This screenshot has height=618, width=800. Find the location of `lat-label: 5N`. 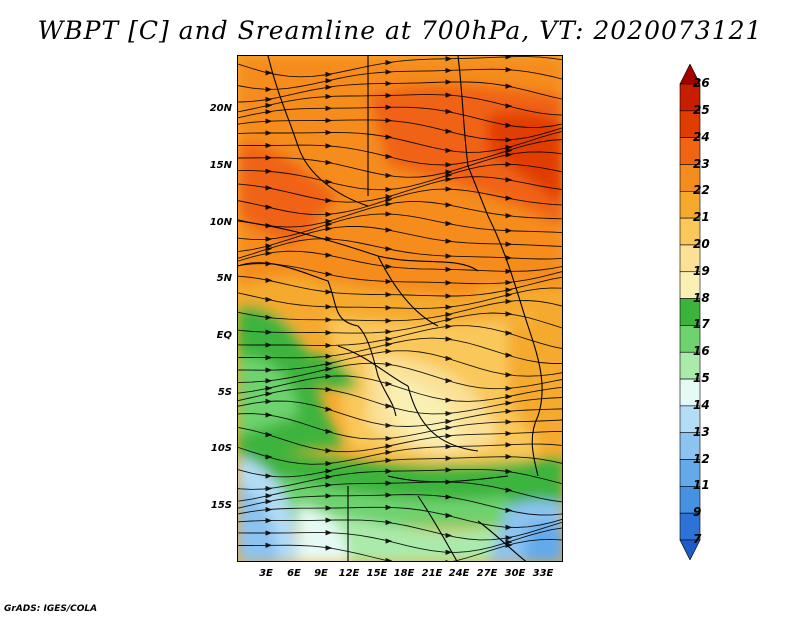

lat-label: 5N is located at coordinates (224, 278).